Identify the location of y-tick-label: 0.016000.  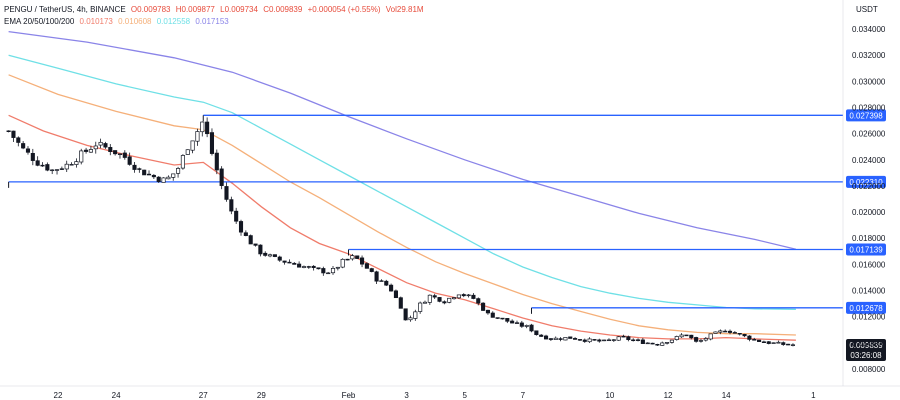
(869, 264).